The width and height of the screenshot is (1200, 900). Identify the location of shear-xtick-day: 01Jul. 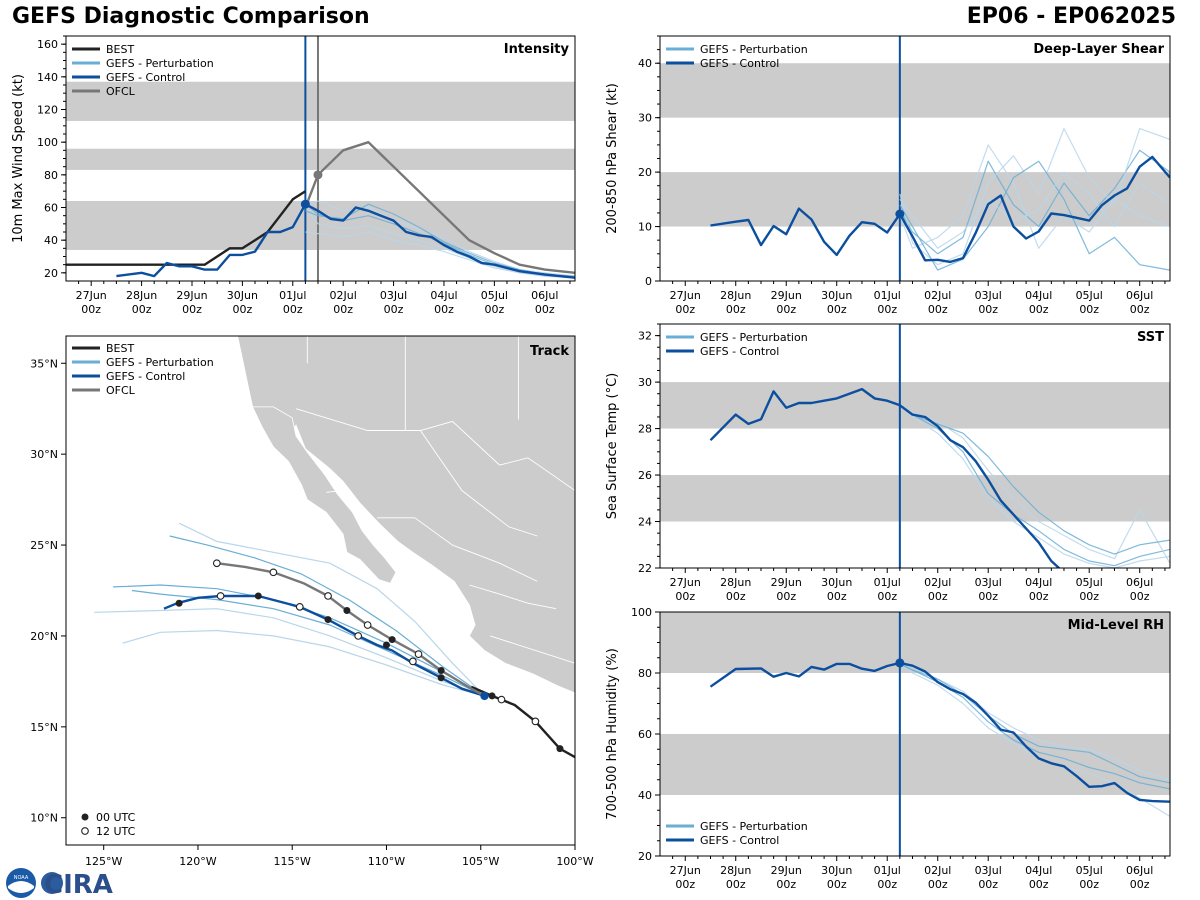
(887, 295).